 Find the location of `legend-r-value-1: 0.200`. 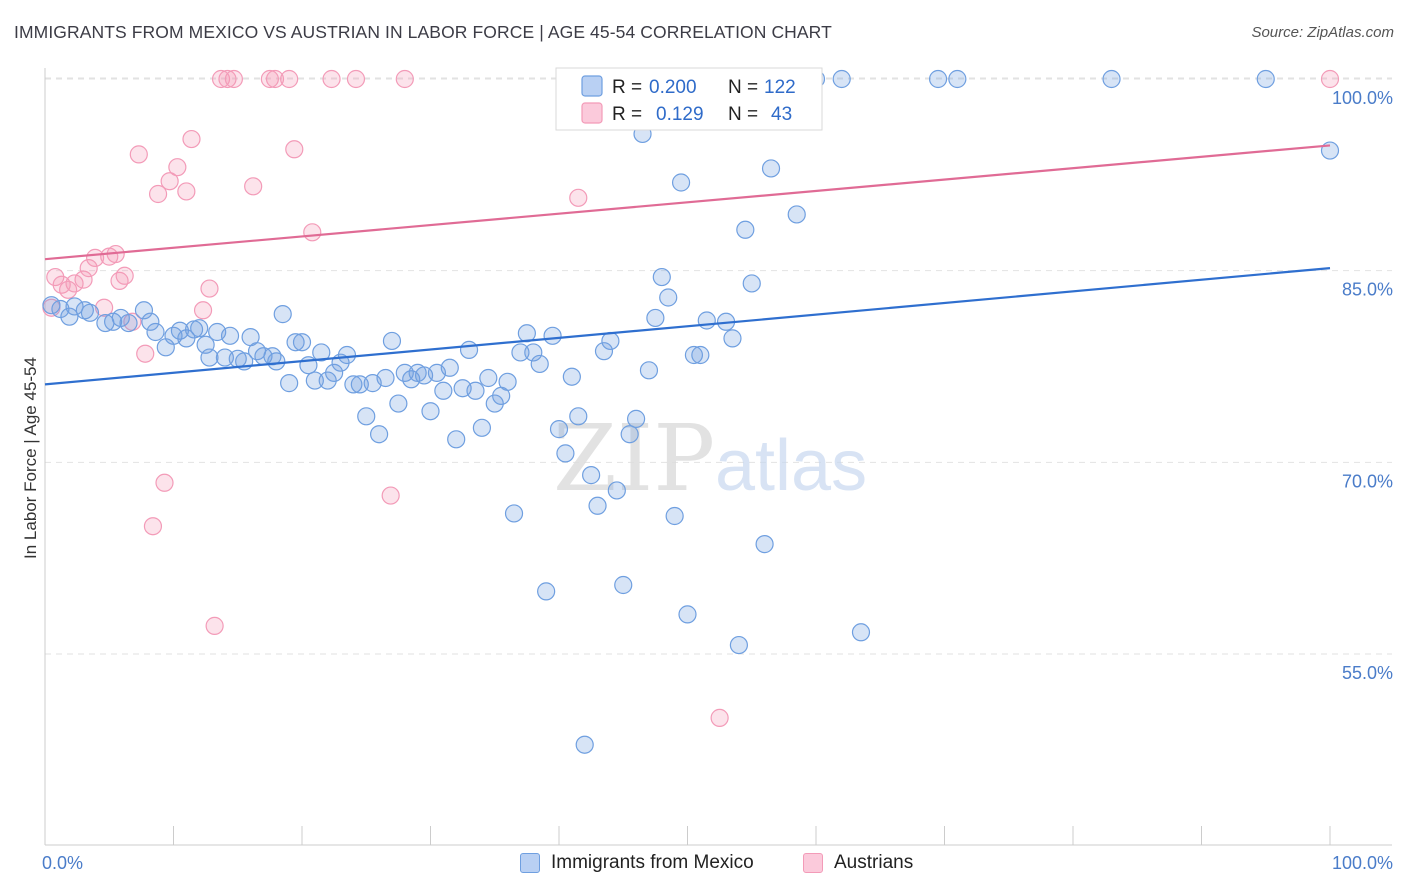

legend-r-value-1: 0.200 is located at coordinates (673, 87).